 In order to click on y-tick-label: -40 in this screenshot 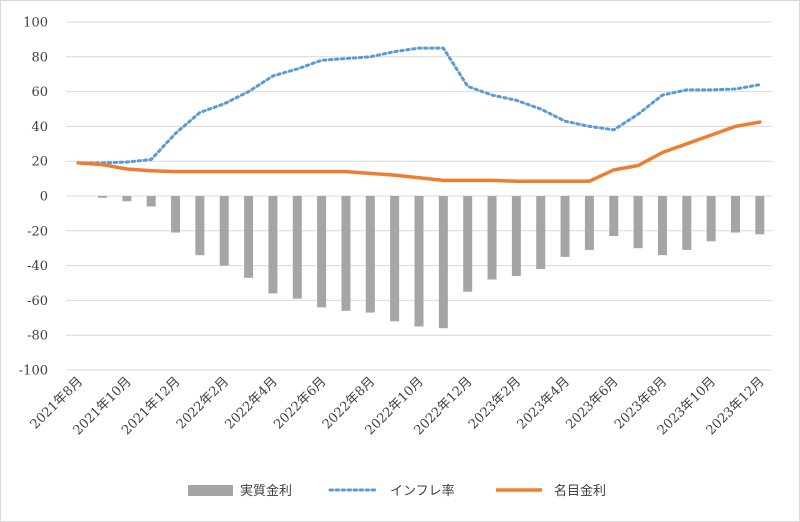, I will do `click(37, 266)`.